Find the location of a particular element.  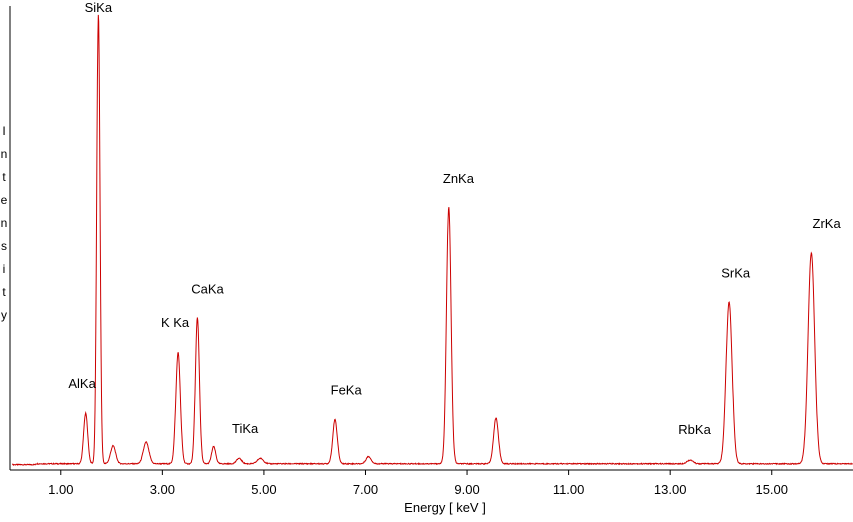

peak-label: AlKa is located at coordinates (82, 383).